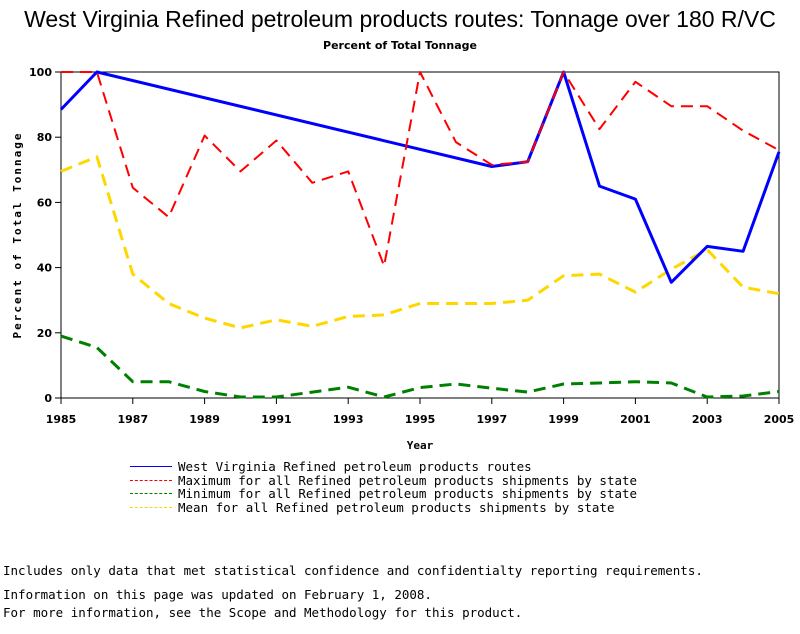 This screenshot has width=800, height=634. What do you see at coordinates (204, 419) in the screenshot?
I see `x-tick-label: 1989` at bounding box center [204, 419].